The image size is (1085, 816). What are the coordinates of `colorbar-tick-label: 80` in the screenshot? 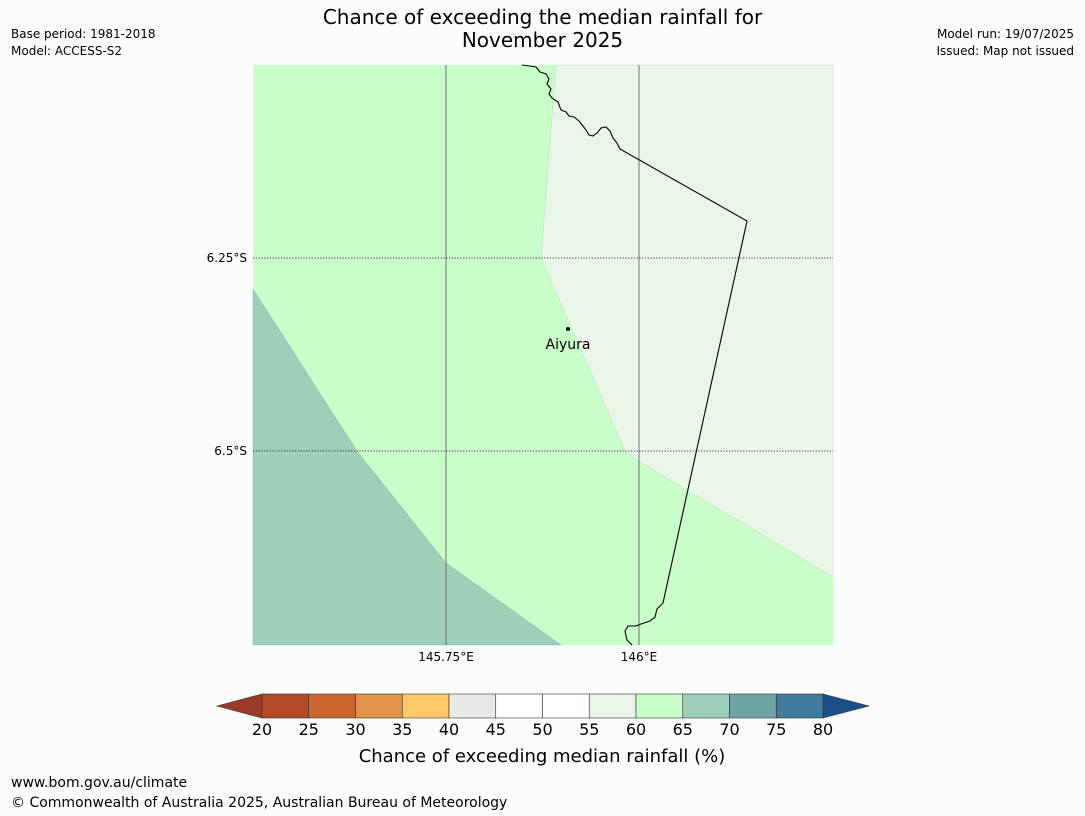 It's located at (823, 729).